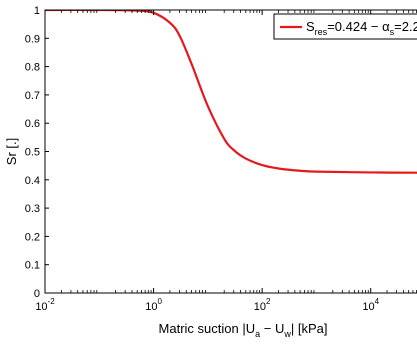  I want to click on x-tick-label: 10², so click(262, 305).